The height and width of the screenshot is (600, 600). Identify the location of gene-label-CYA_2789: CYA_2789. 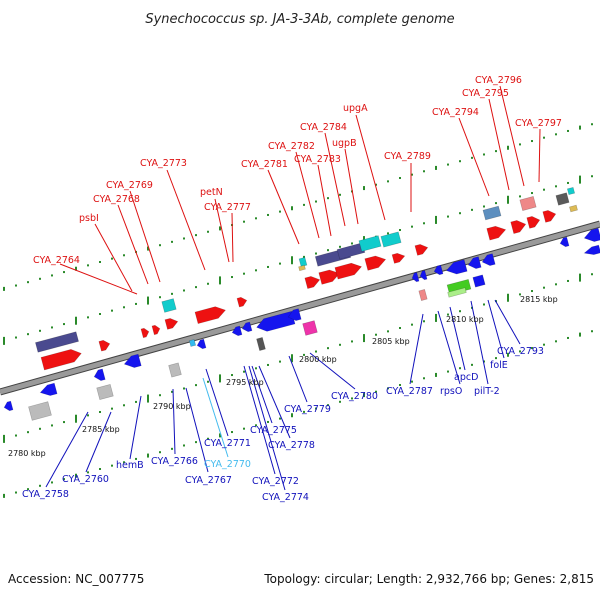
(407, 156).